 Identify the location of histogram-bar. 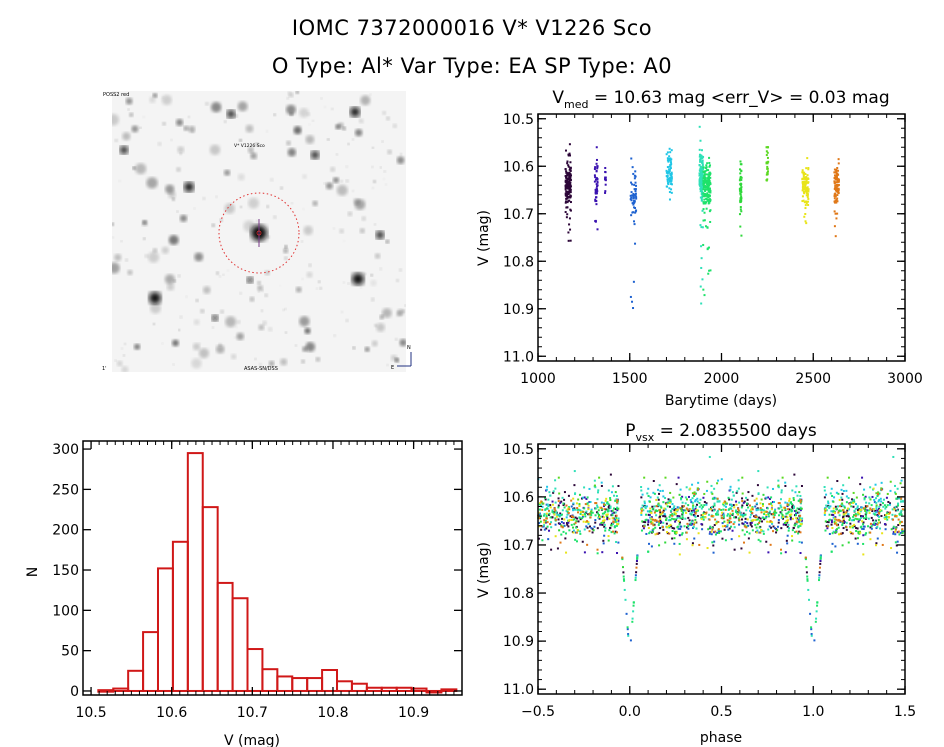
(150, 661).